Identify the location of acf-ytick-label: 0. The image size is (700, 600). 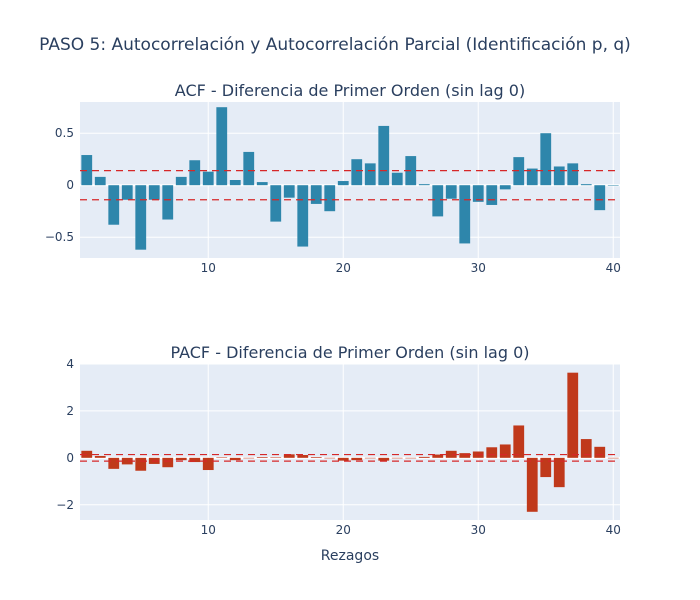
(70, 185).